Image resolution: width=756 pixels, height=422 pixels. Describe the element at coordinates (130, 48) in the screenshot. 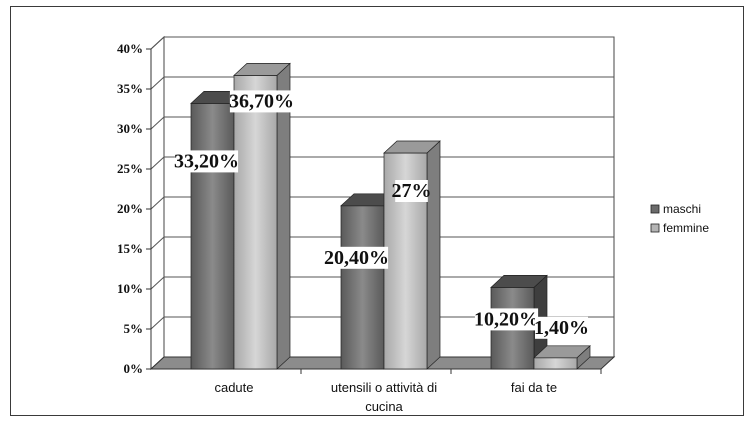

I see `y-tick-label: 40%` at that location.